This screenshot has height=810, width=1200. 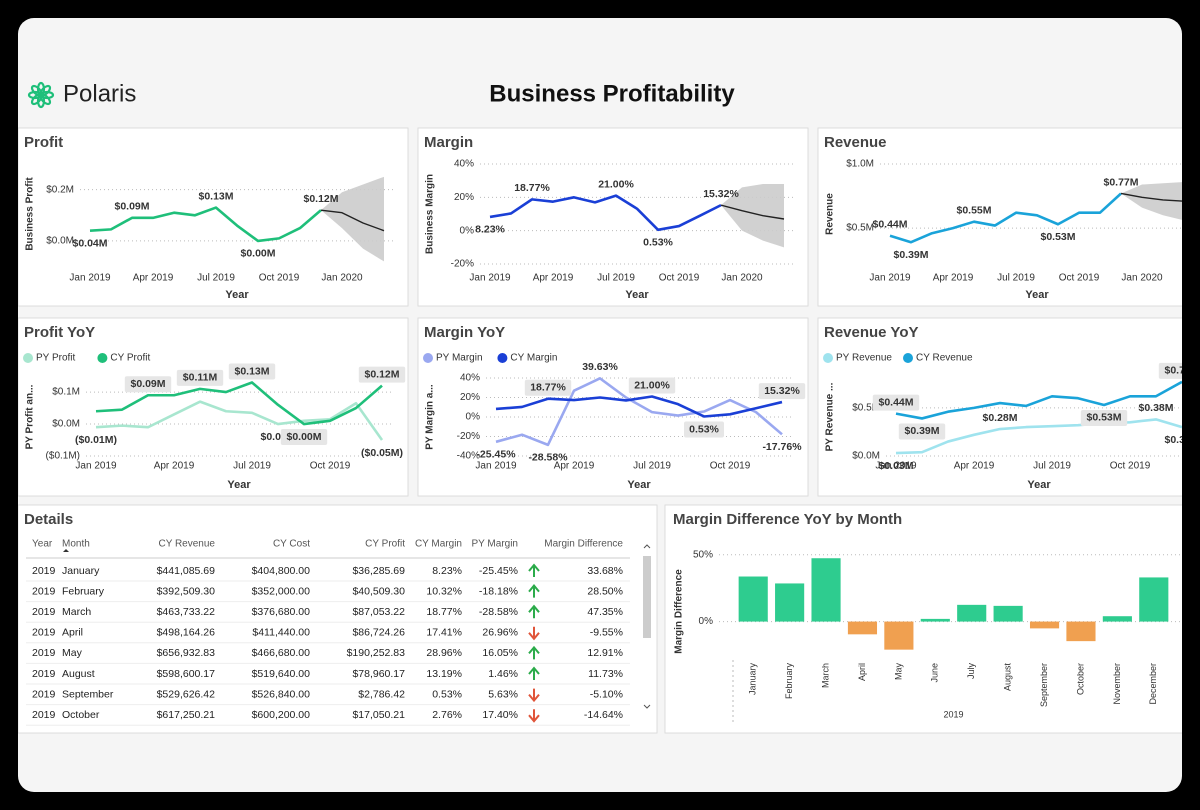 I want to click on column-header: CY Revenue, so click(x=186, y=544).